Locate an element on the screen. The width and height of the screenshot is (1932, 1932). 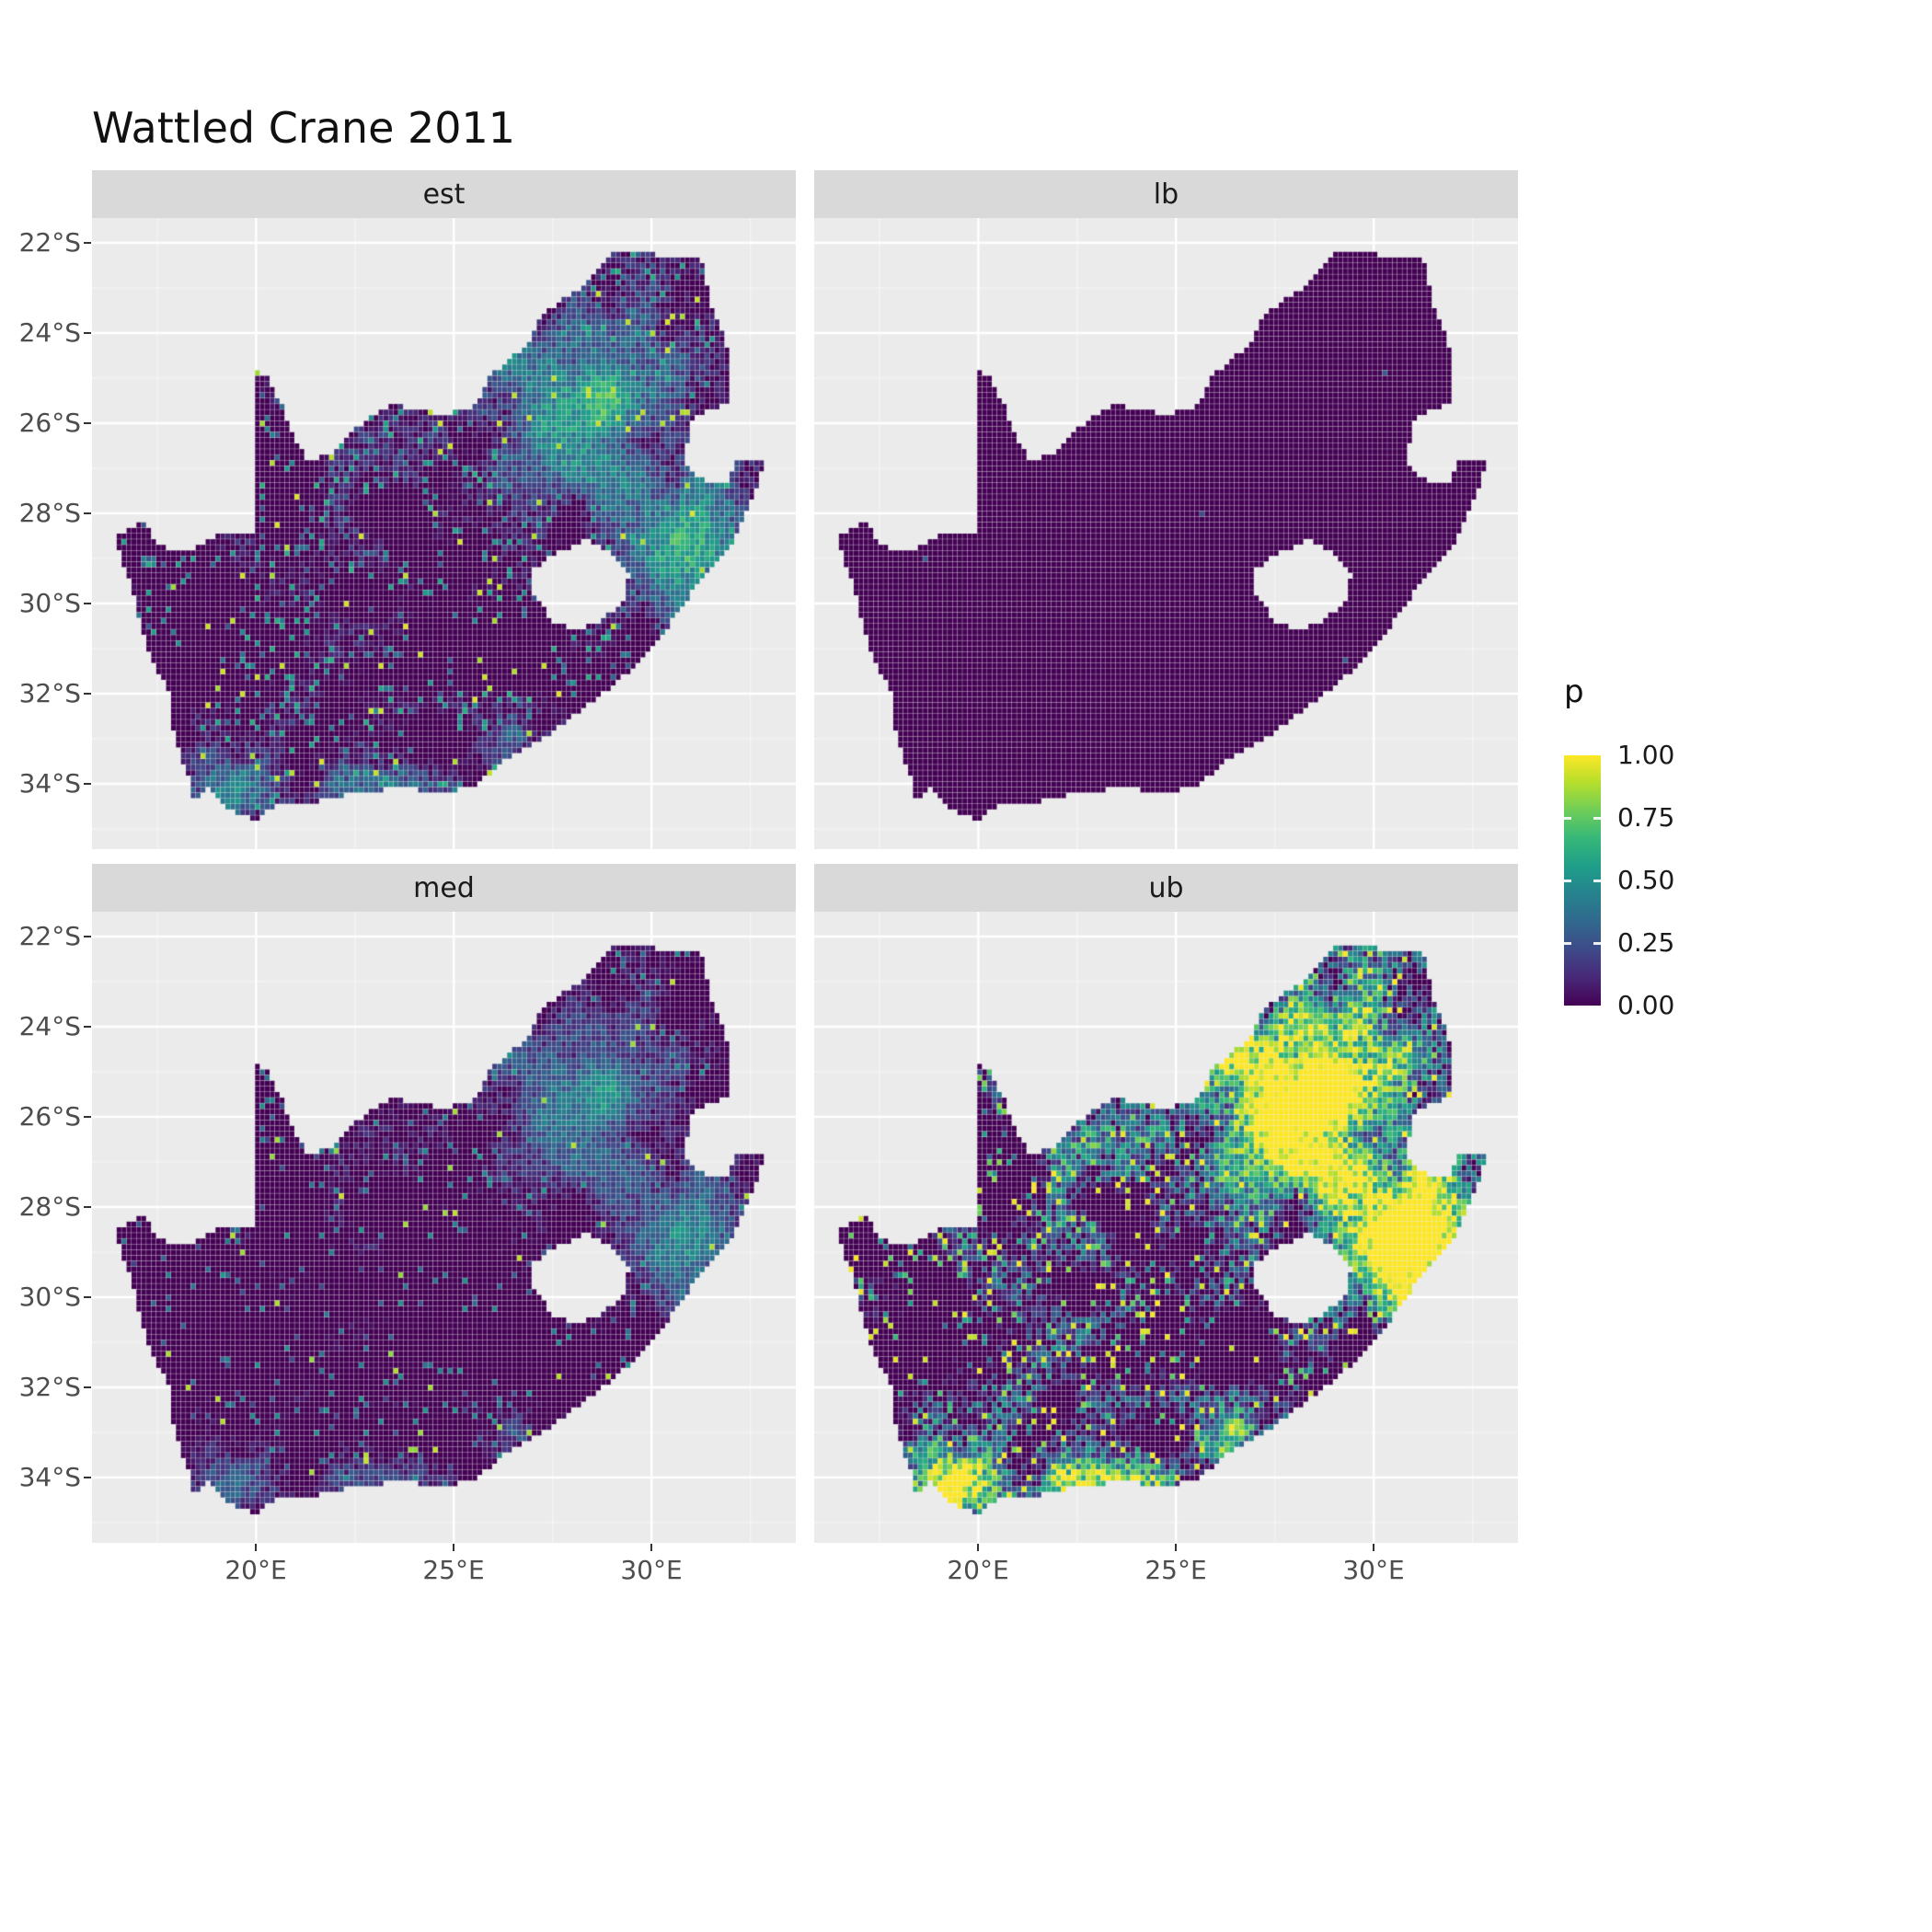
facet-map-lb is located at coordinates (1166, 533).